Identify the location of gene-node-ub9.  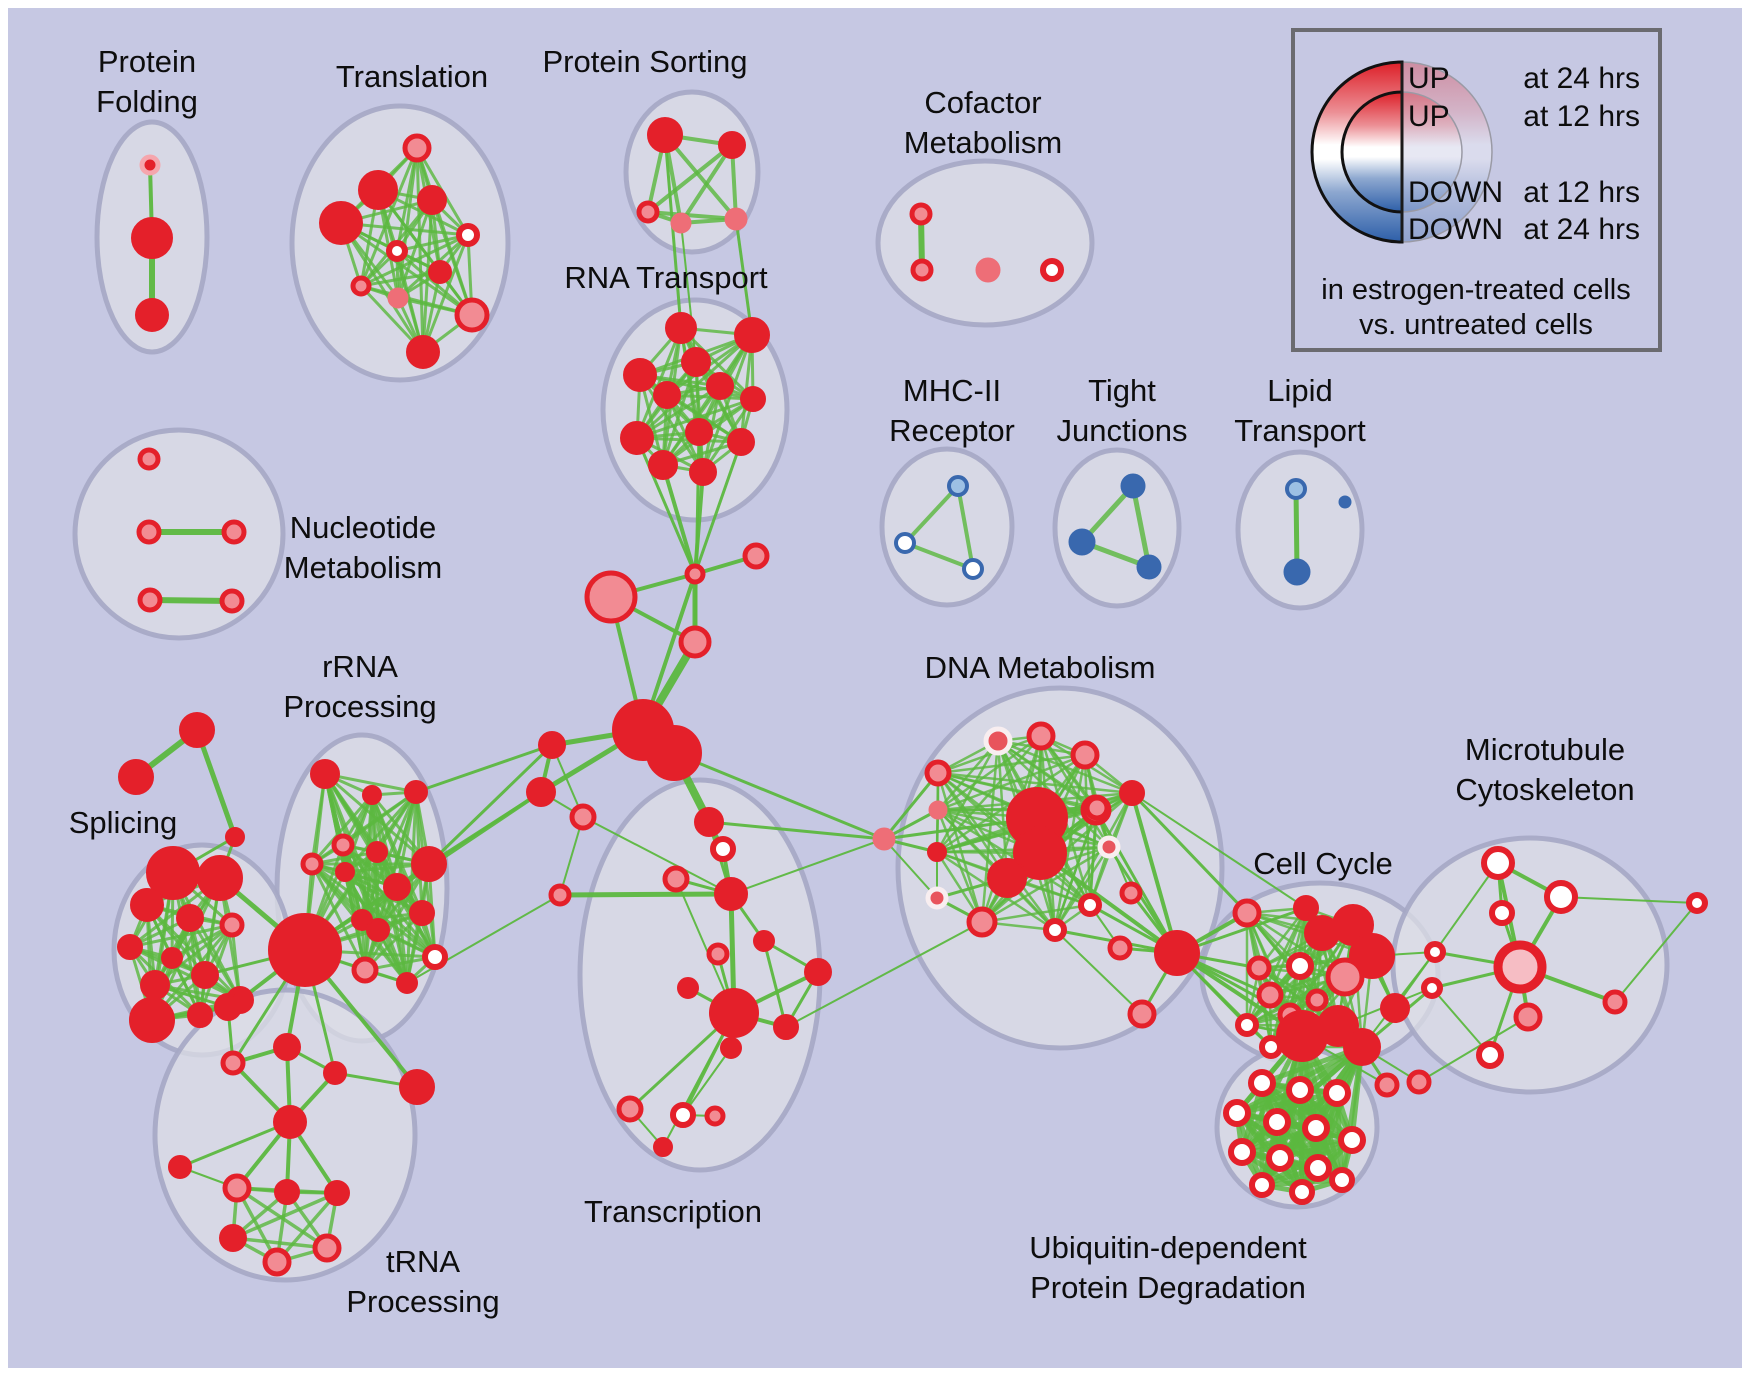
(1318, 1168).